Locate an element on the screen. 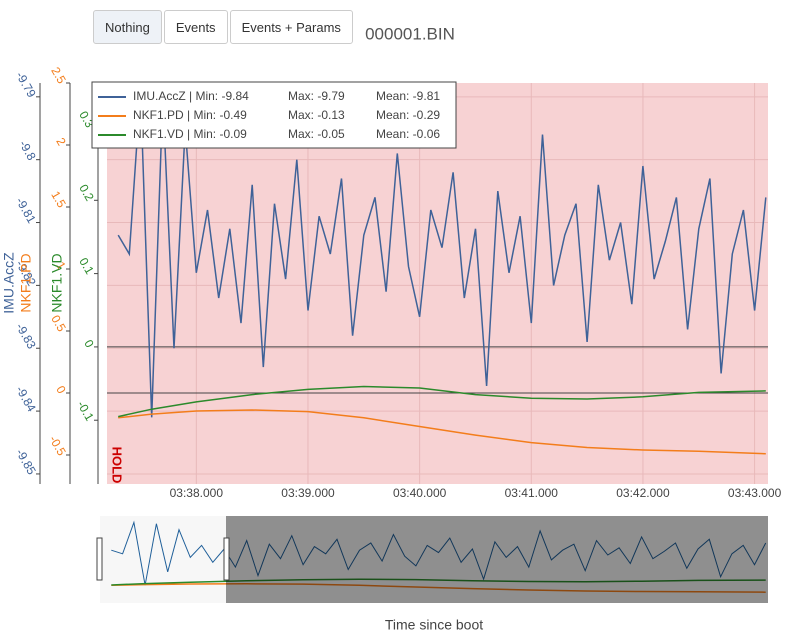  y-tick-label: 0.1 is located at coordinates (86, 266).